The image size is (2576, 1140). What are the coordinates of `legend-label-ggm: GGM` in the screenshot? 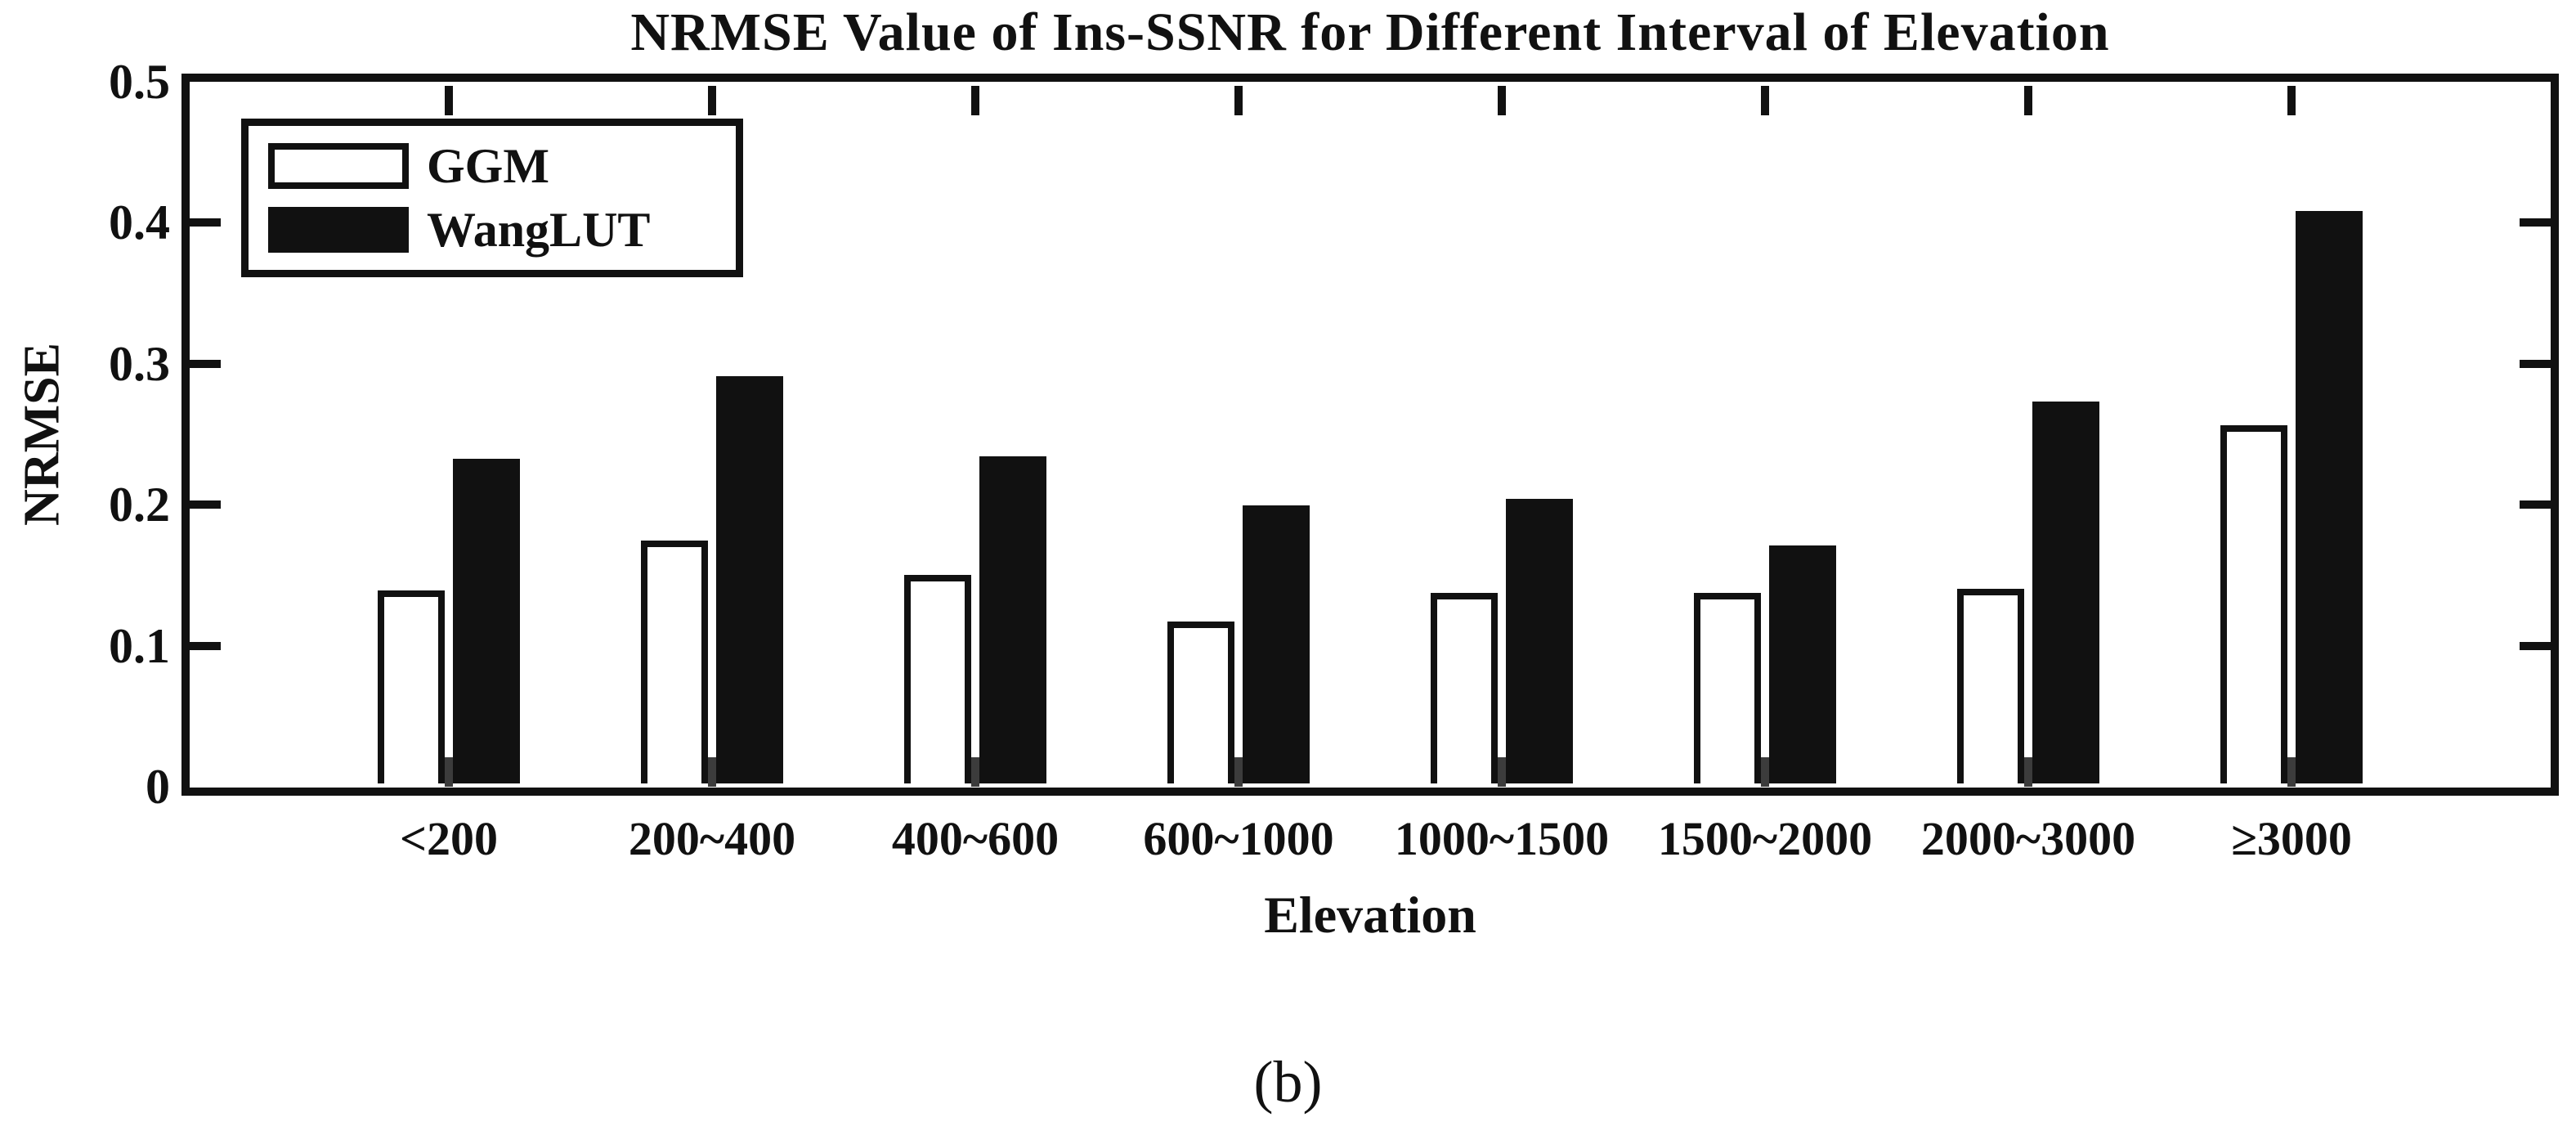 It's located at (488, 165).